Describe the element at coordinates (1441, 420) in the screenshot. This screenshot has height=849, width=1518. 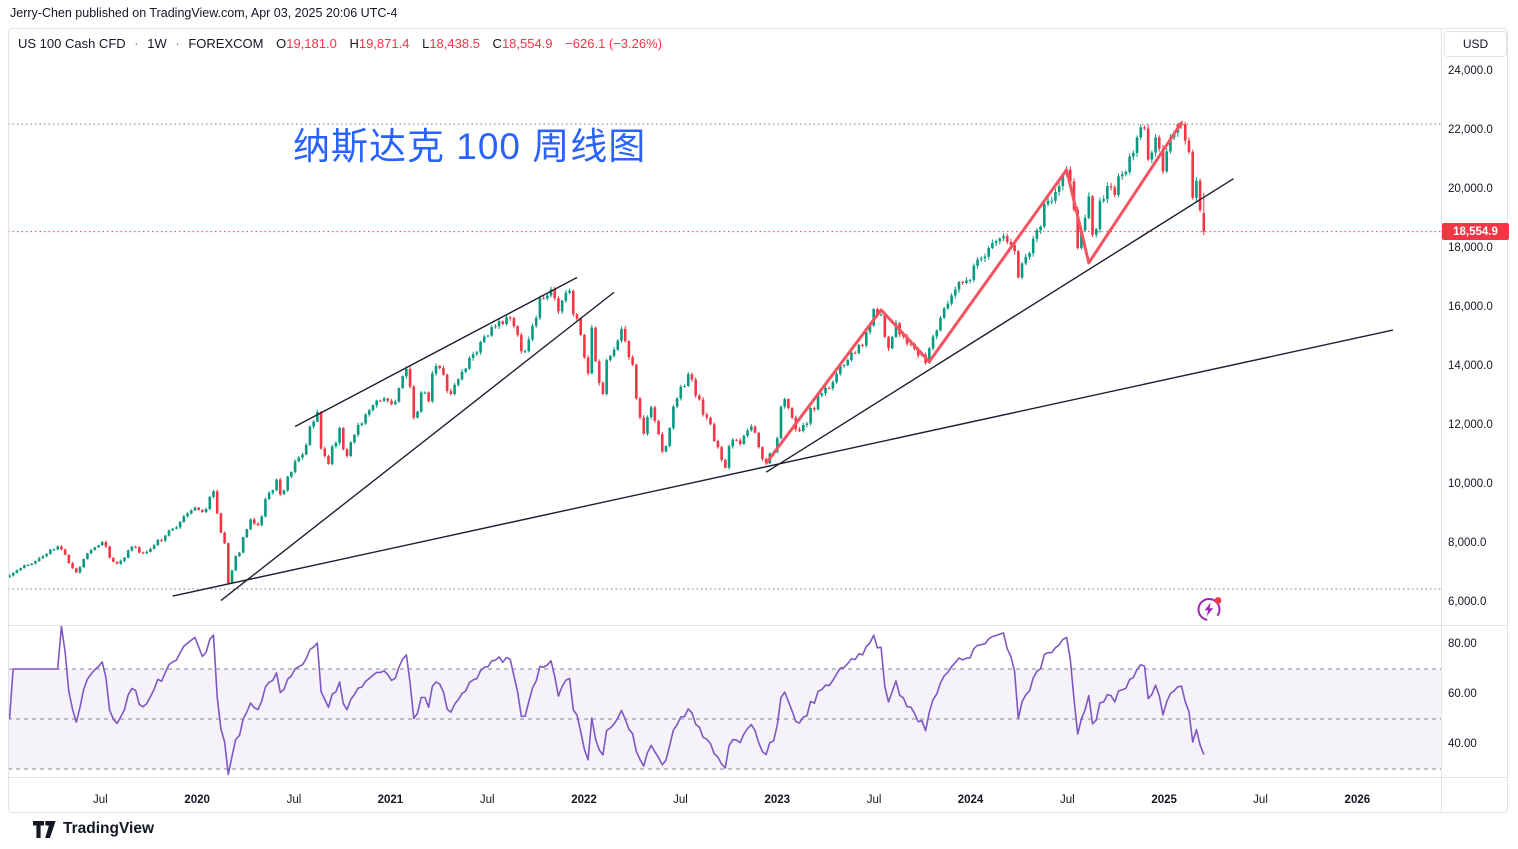
I see `price-scale-separator` at that location.